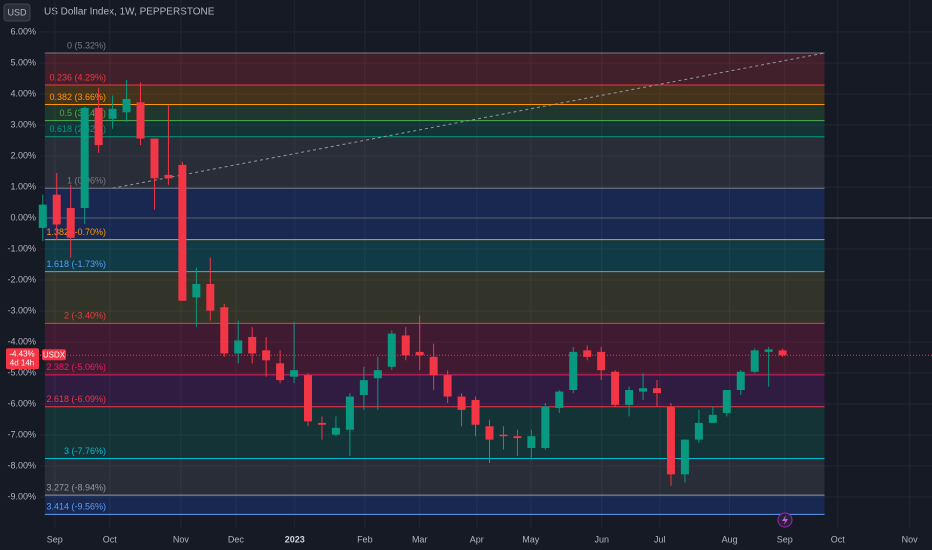 The height and width of the screenshot is (550, 932). Describe the element at coordinates (910, 539) in the screenshot. I see `x-tick-label: Nov` at that location.